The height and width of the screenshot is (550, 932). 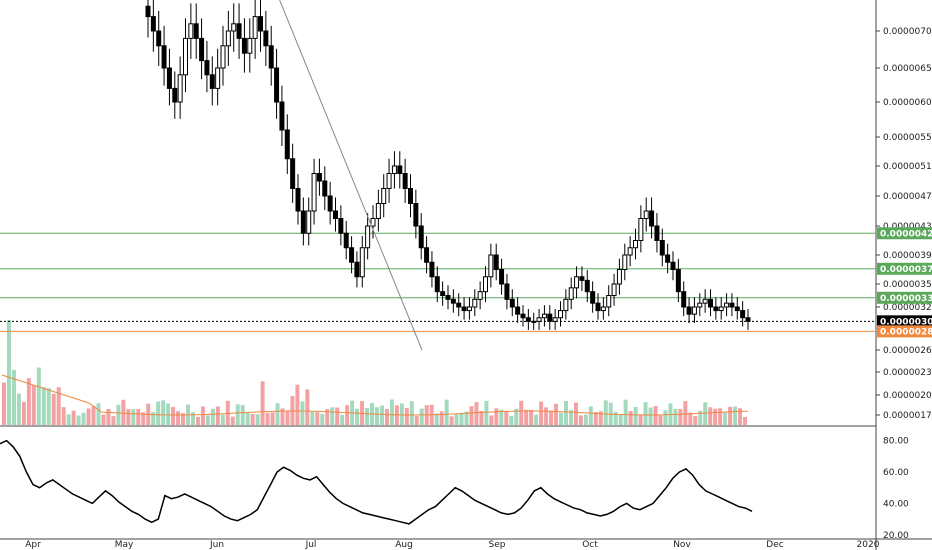 I want to click on price-tick-label: 0.00000470, so click(x=907, y=197).